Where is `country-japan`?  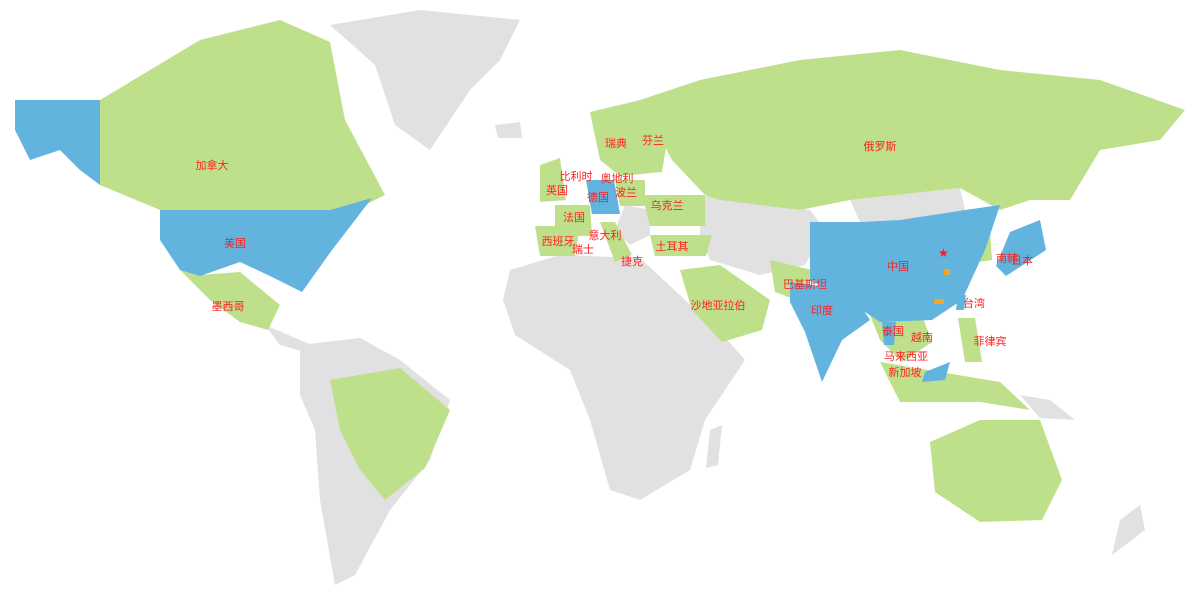
country-japan is located at coordinates (1021, 248).